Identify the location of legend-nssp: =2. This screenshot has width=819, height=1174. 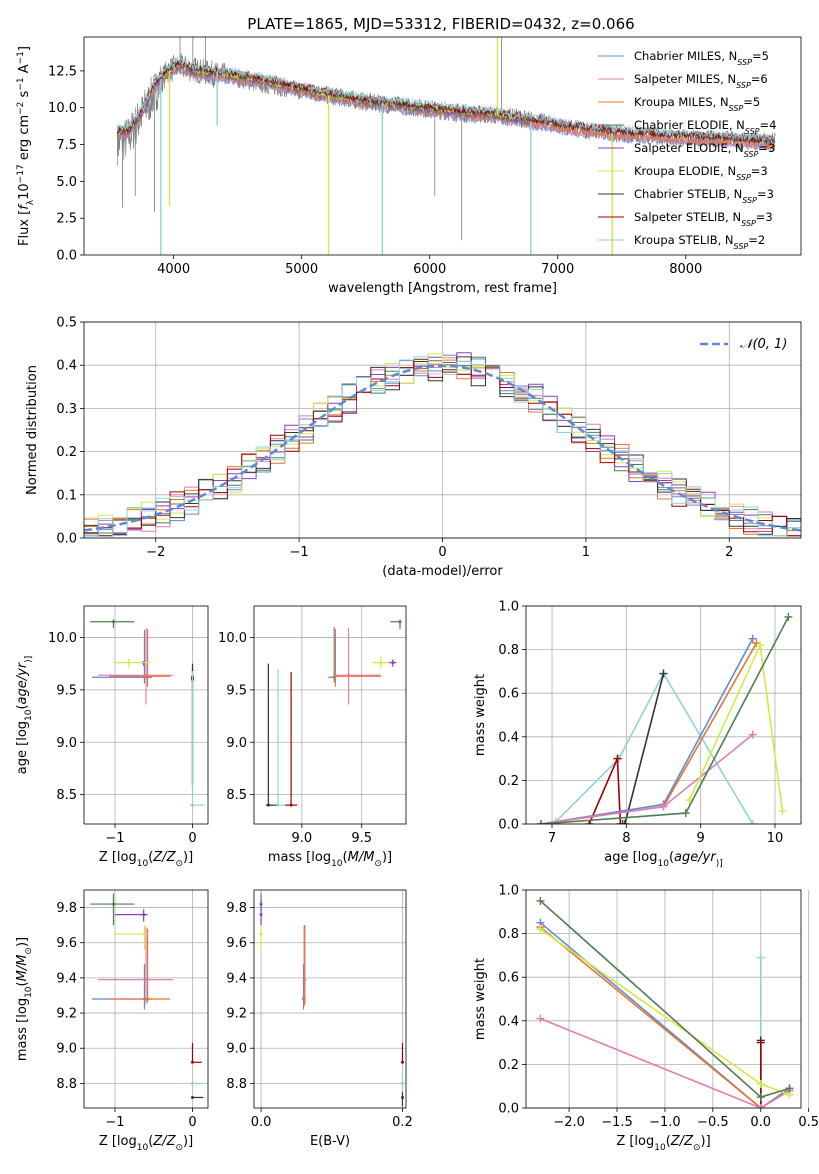
(756, 240).